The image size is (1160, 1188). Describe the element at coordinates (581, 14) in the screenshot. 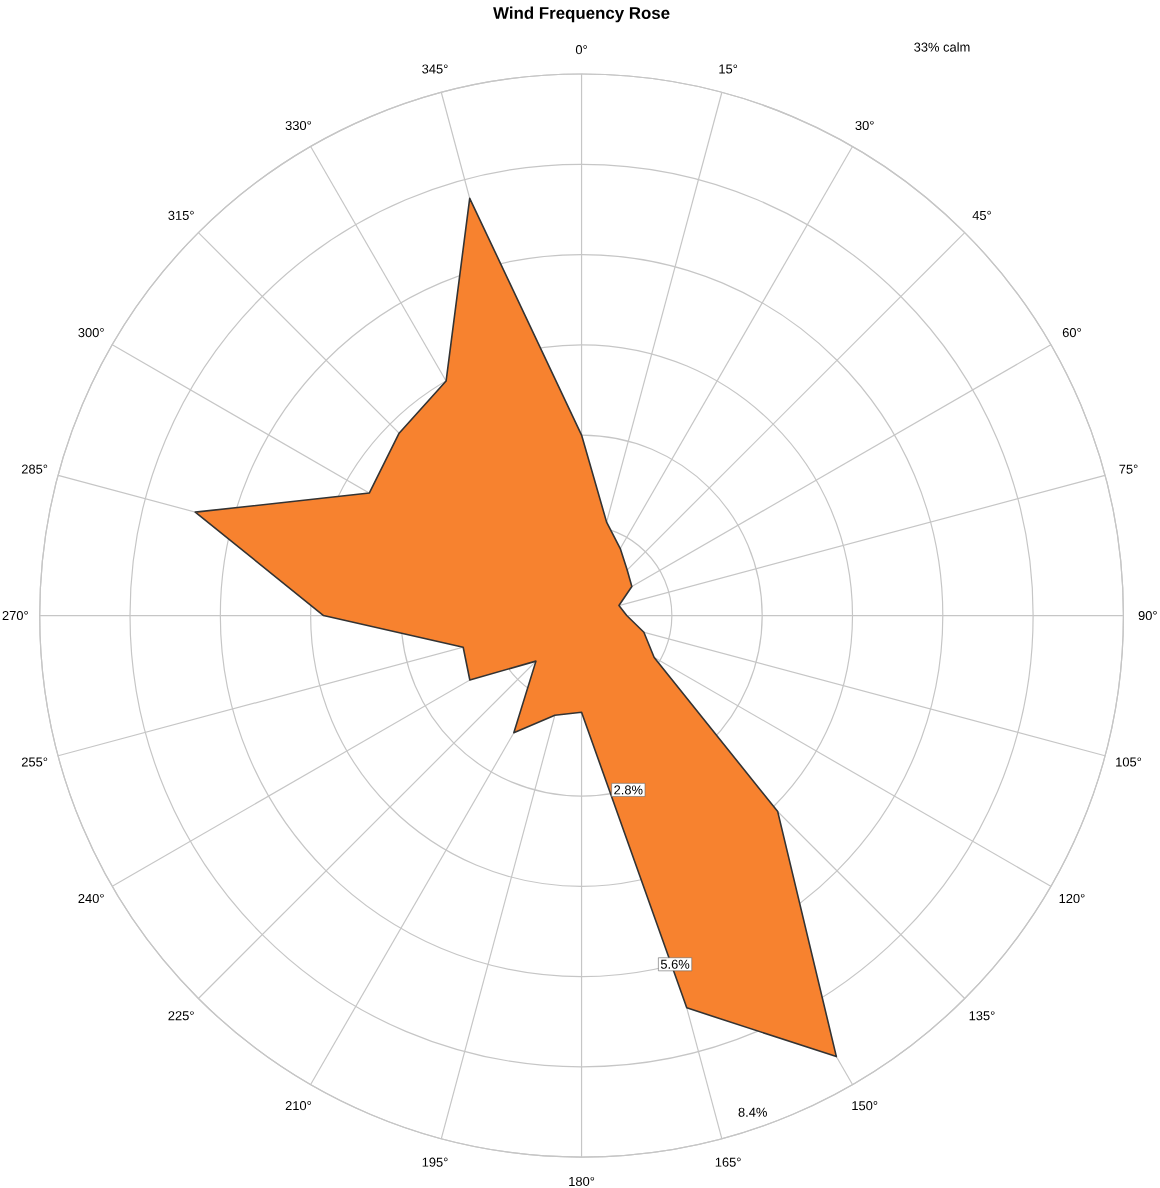

I see `chart-title: Wind Frequency Rose` at that location.